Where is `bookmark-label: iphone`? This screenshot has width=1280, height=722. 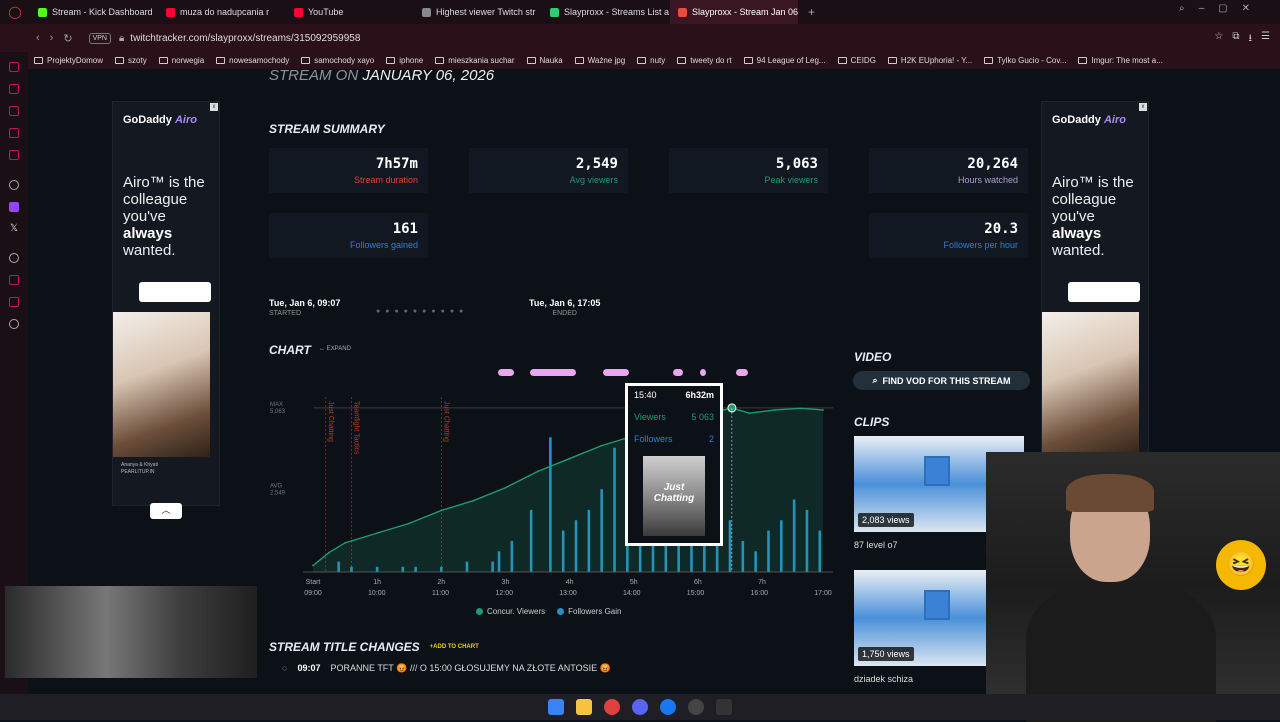
bookmark-label: iphone is located at coordinates (411, 60).